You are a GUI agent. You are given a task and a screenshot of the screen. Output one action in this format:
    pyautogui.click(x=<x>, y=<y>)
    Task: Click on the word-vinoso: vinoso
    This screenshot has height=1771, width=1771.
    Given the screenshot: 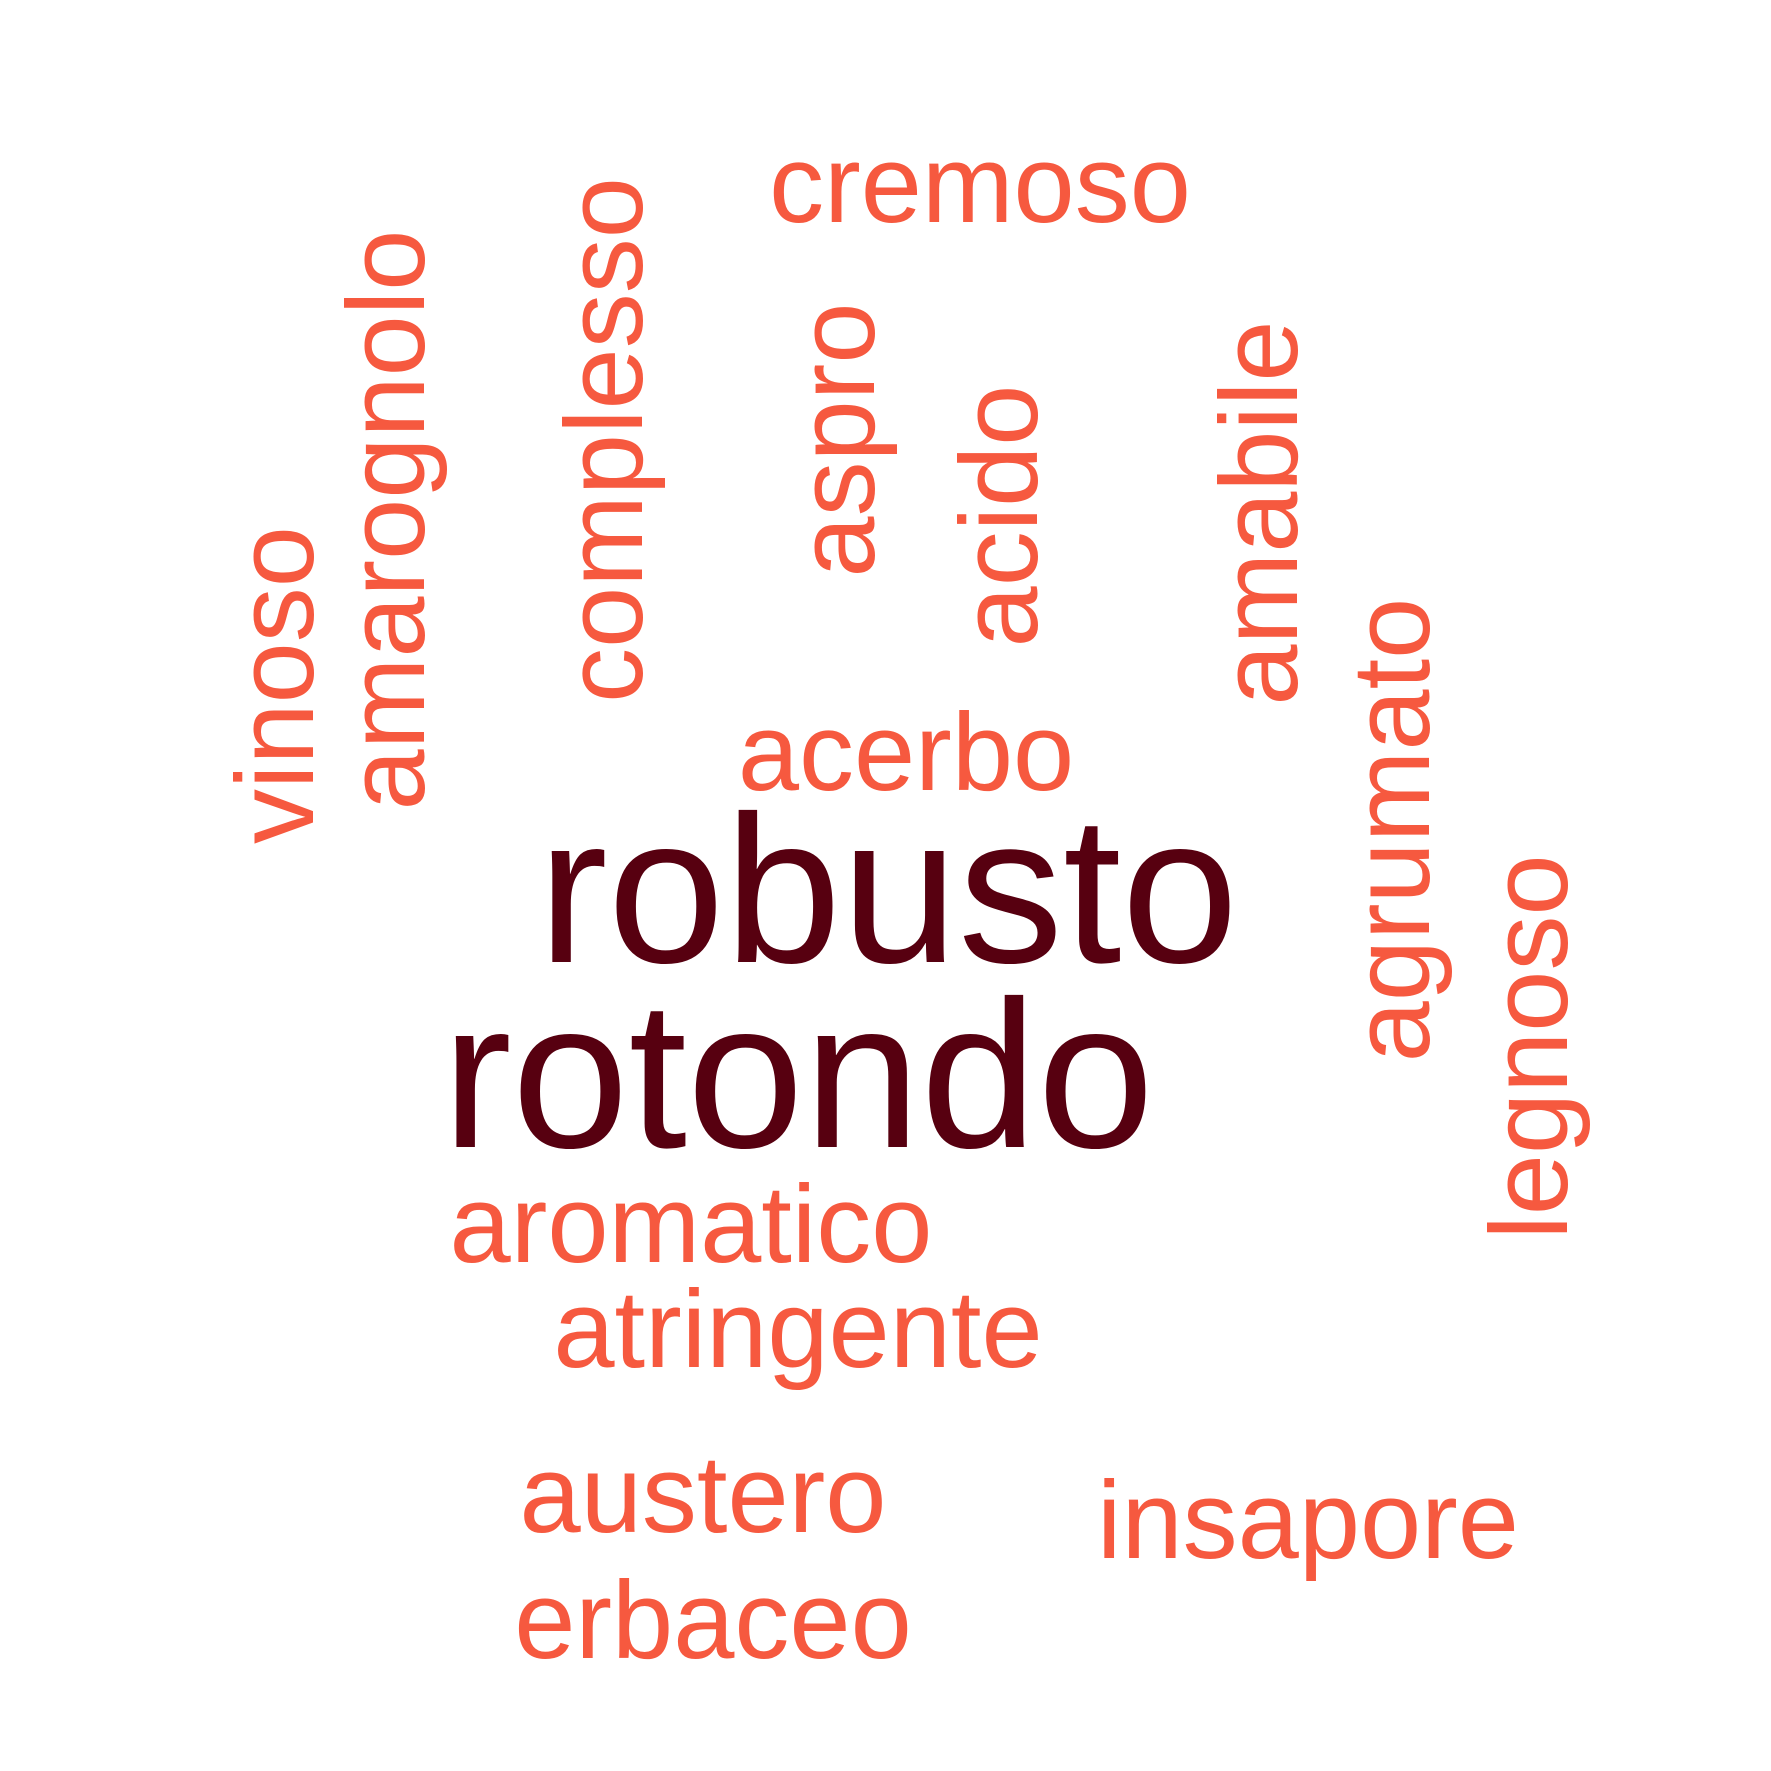 What is the action you would take?
    pyautogui.click(x=275, y=685)
    